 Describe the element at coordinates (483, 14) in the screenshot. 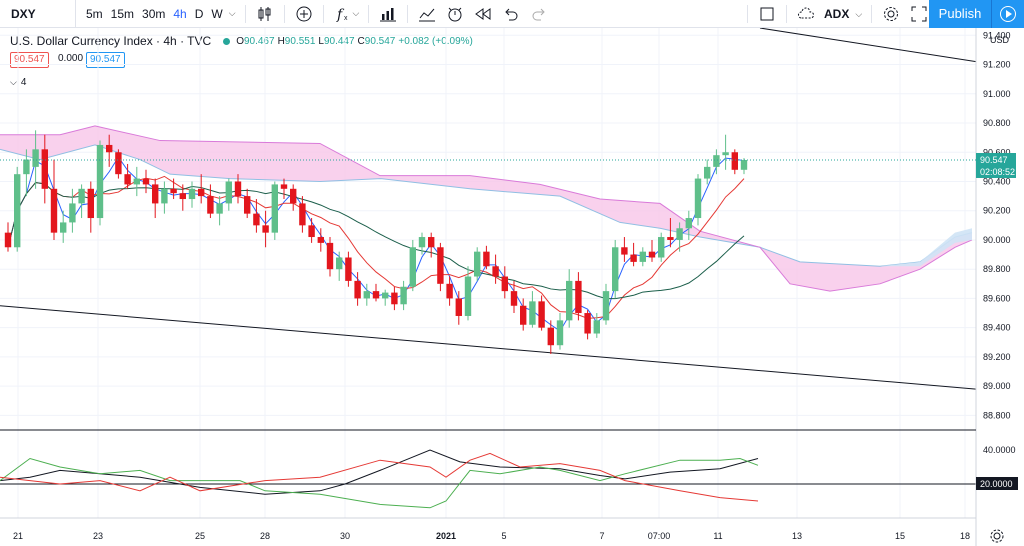

I see `replay-icon` at that location.